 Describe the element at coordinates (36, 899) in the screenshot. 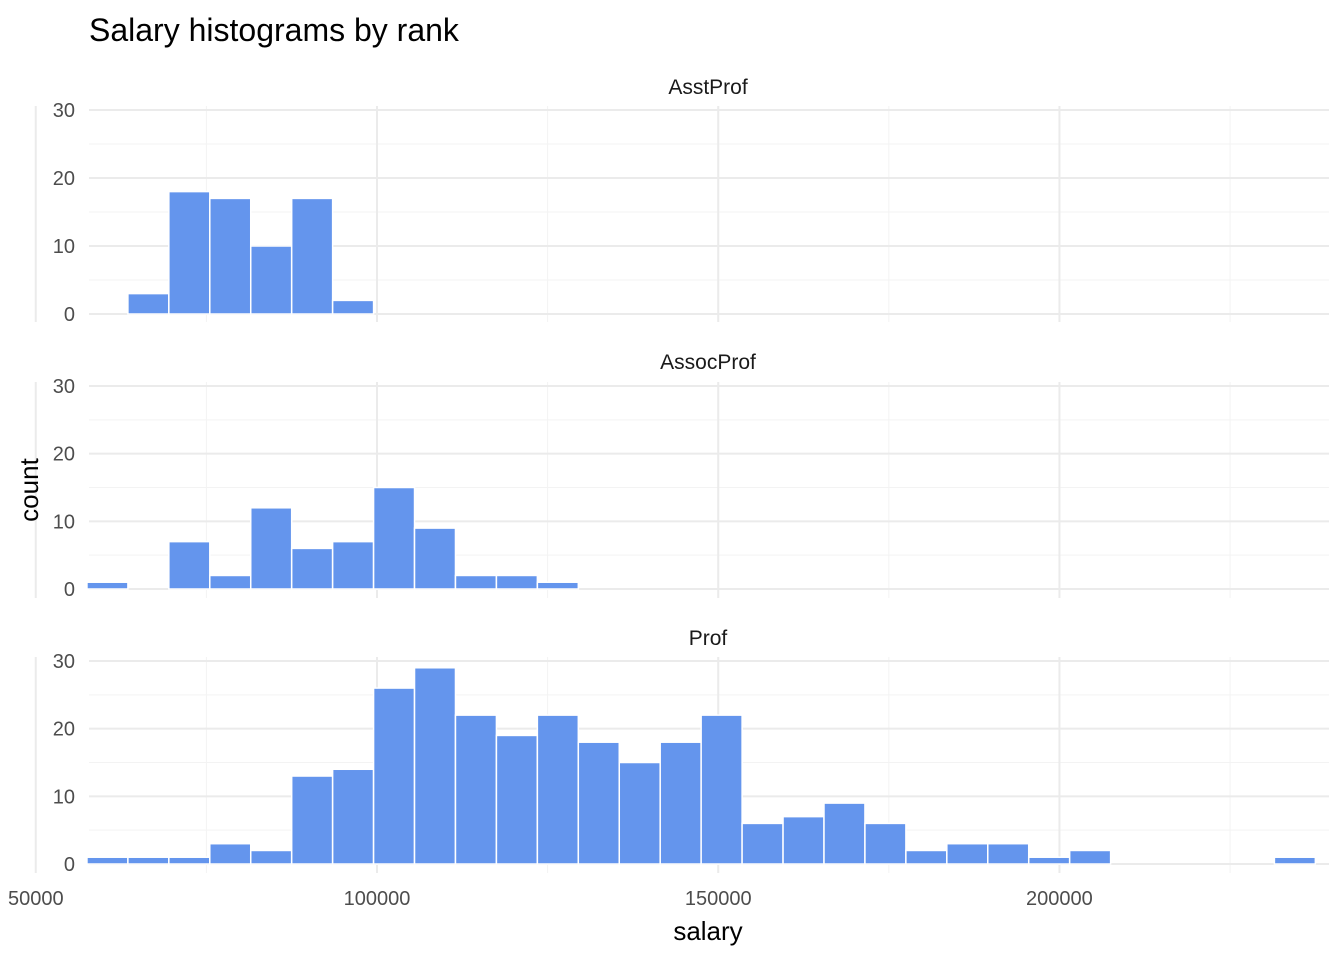

I see `x-tick-label: 50000` at that location.